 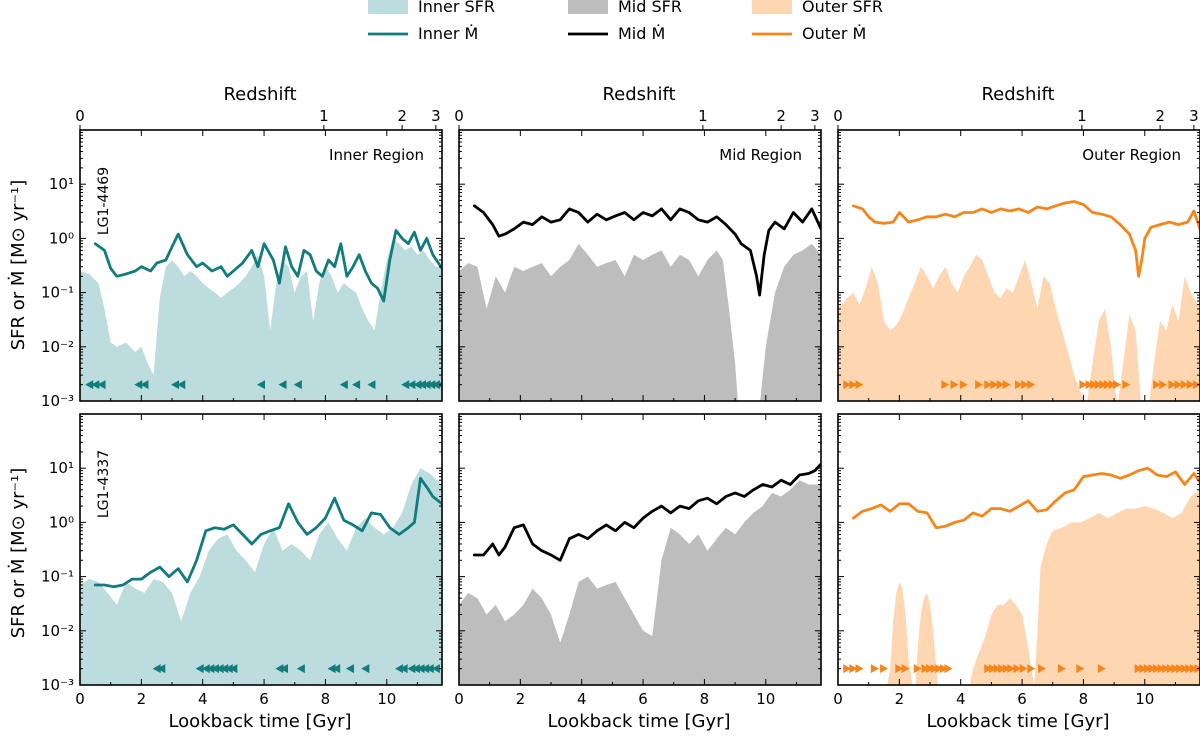 What do you see at coordinates (1017, 721) in the screenshot?
I see `x-axis-label-outer: Lookback time [Gyr]` at bounding box center [1017, 721].